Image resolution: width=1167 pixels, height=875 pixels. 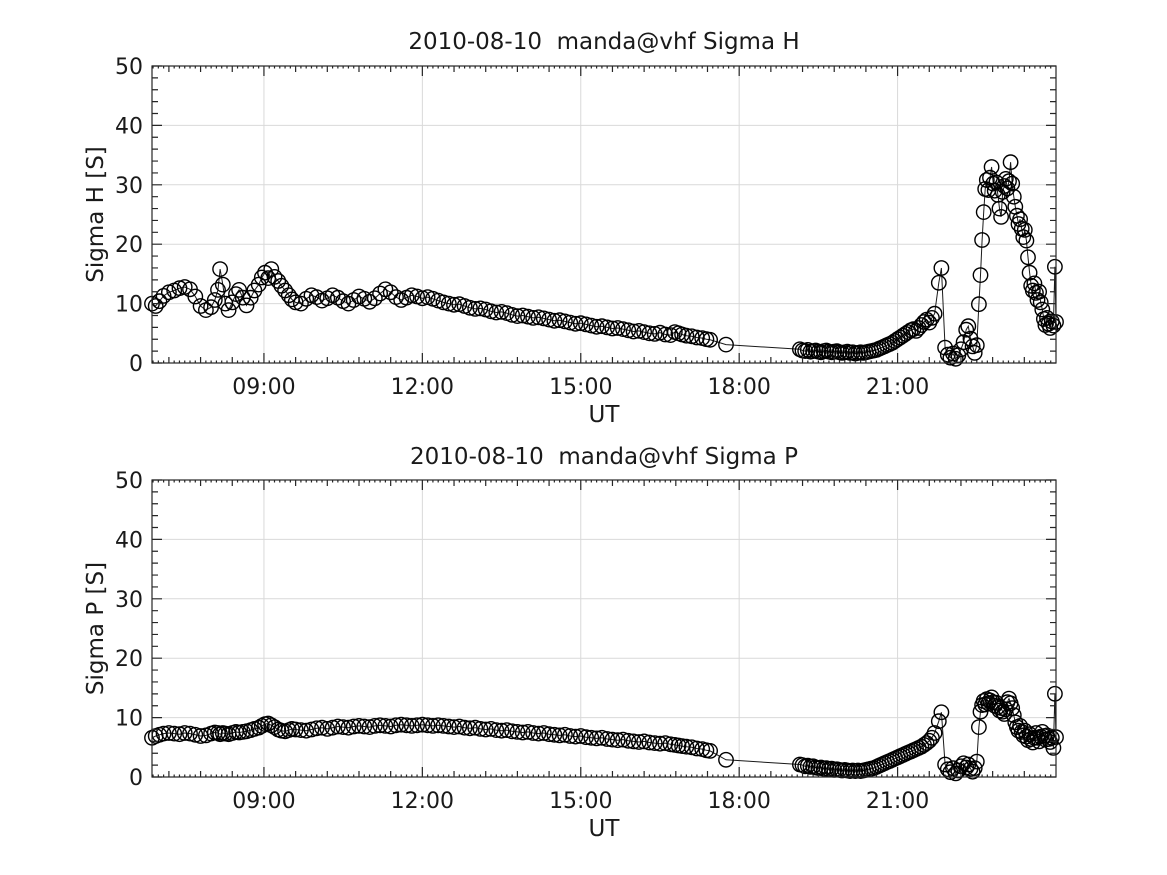 I want to click on x-axis-label-ut-bottom: UT, so click(x=605, y=829).